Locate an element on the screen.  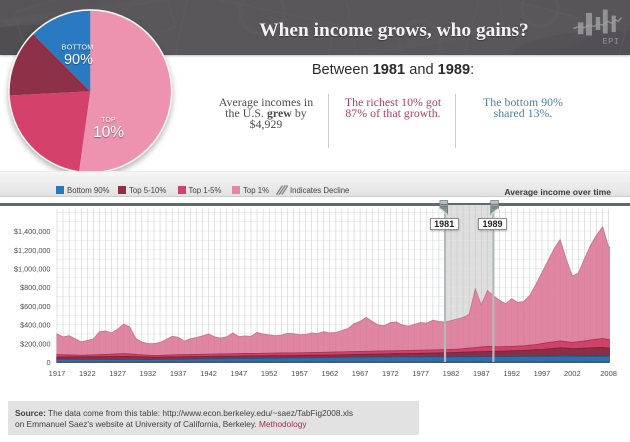
svg-text: $400,000 is located at coordinates (35, 325).